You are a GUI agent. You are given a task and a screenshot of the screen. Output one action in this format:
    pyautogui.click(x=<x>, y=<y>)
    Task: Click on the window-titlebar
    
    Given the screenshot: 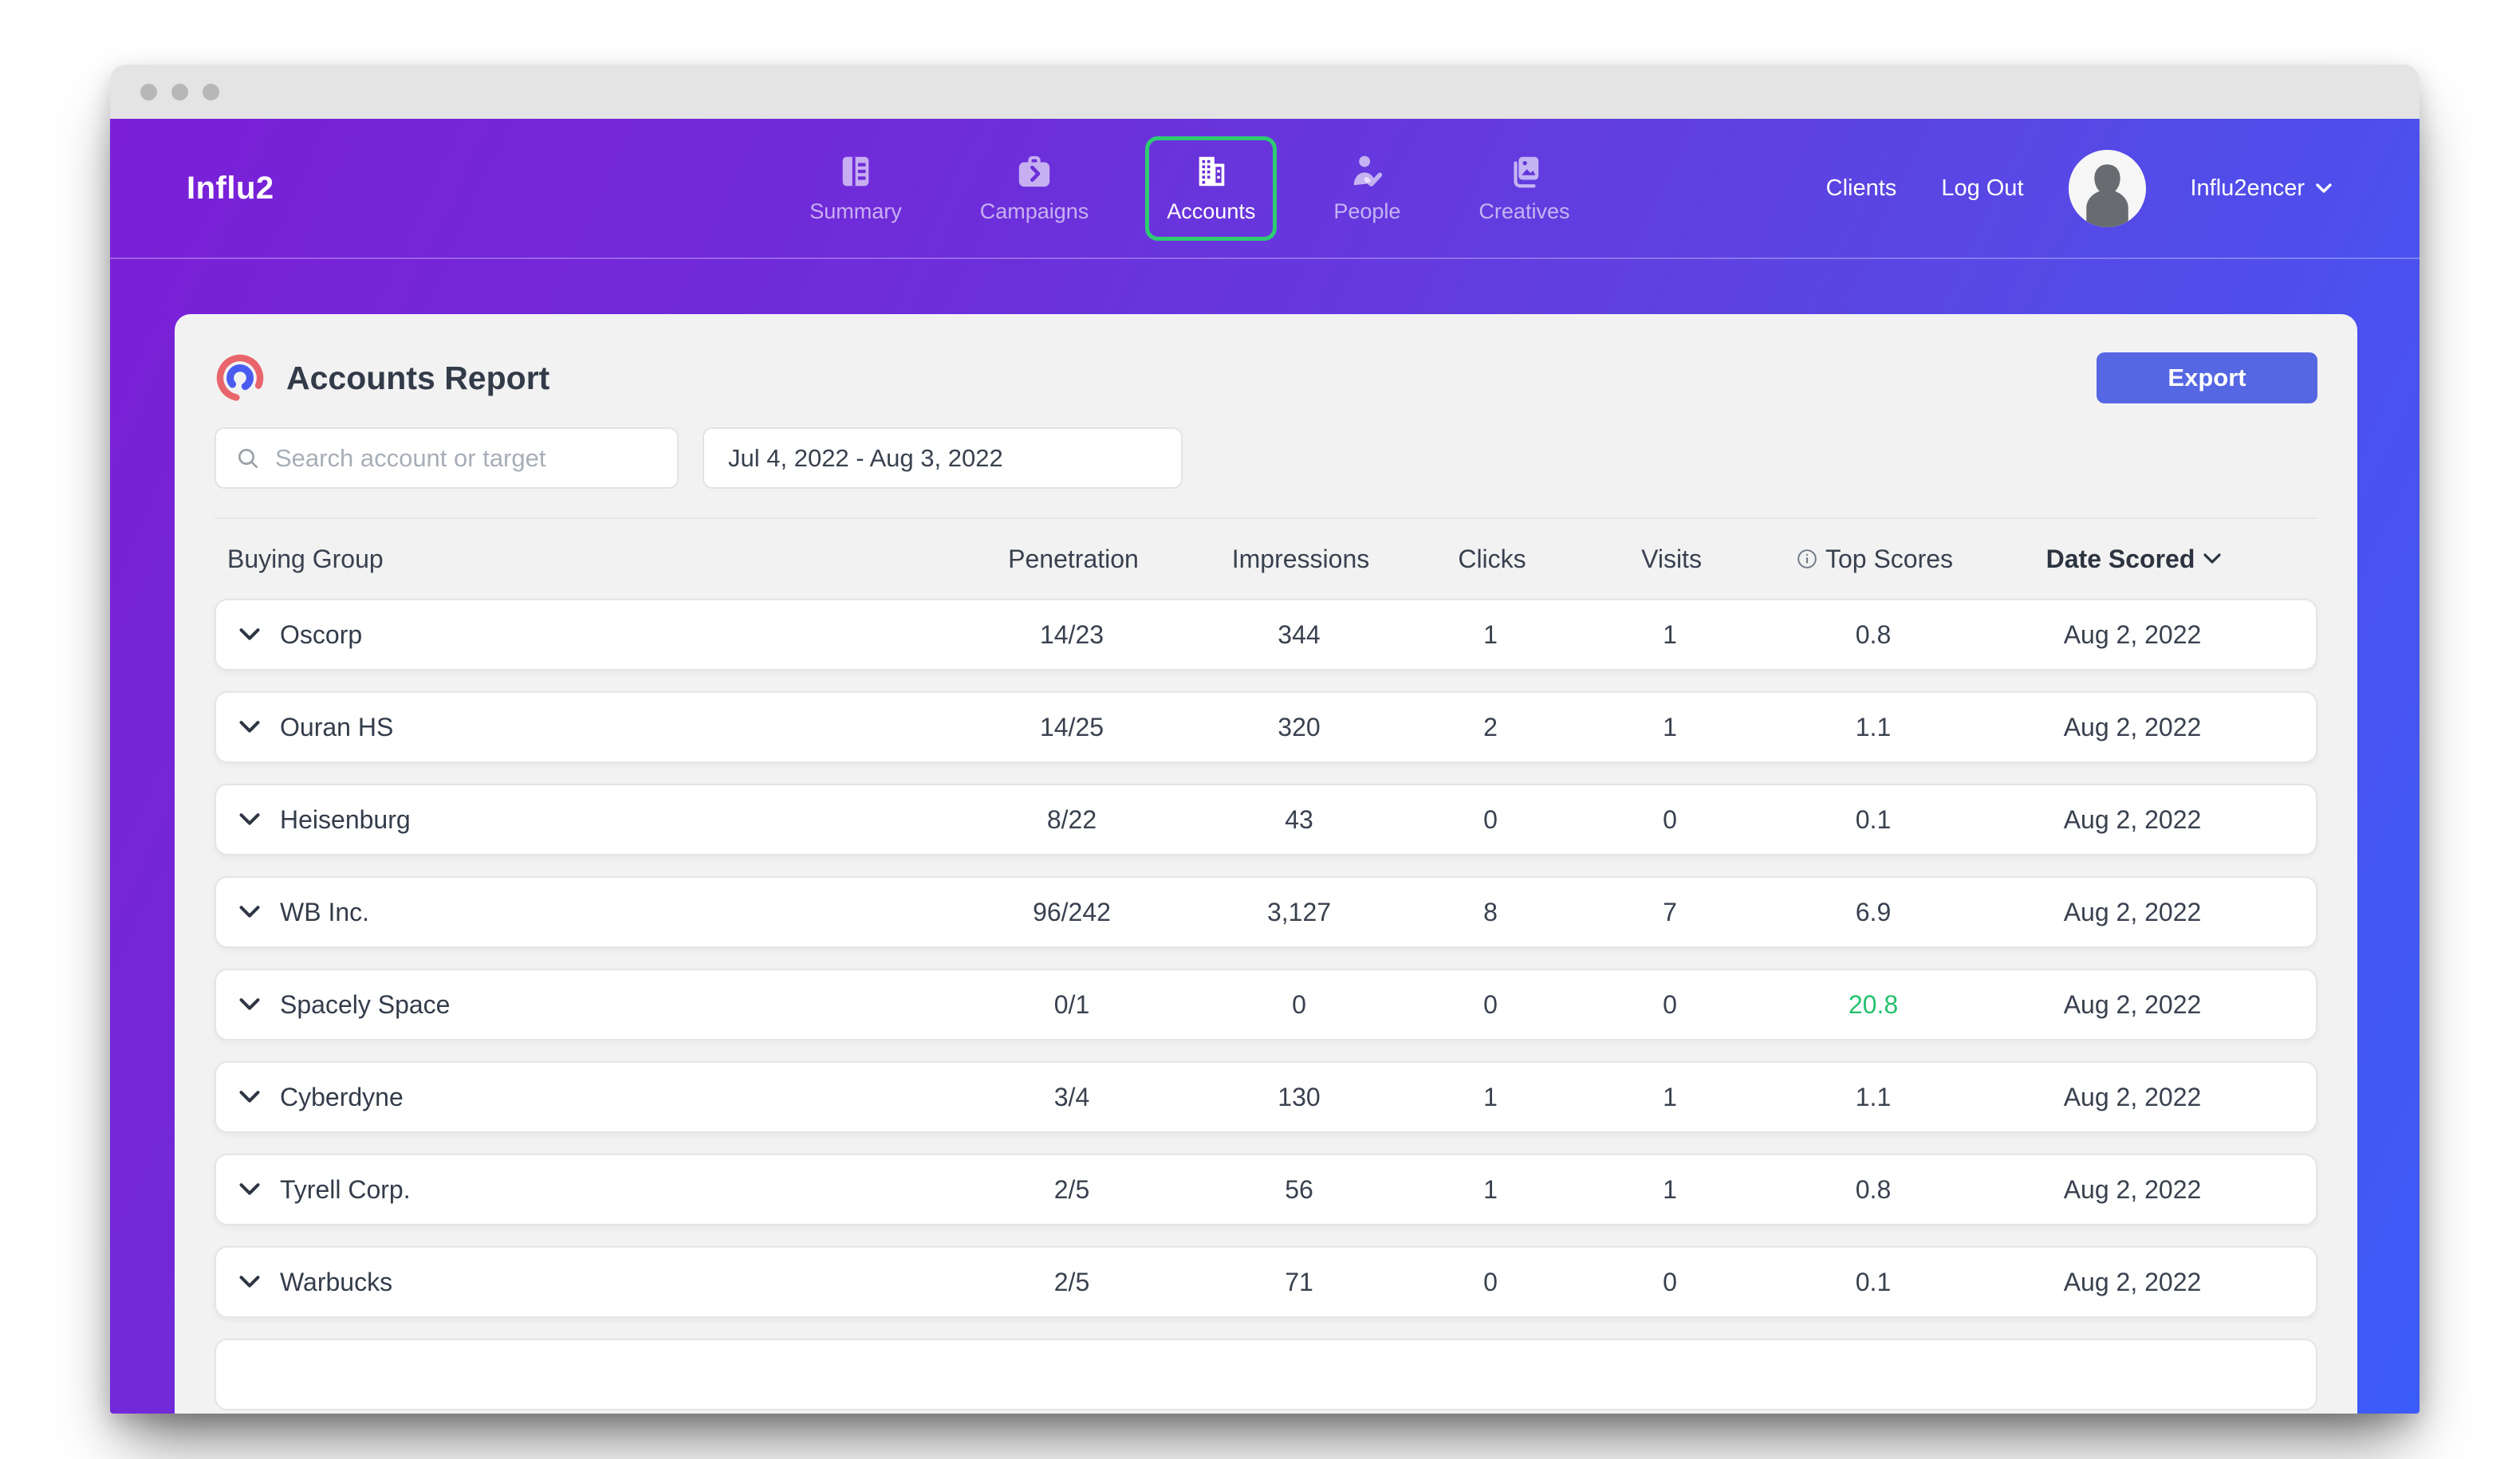 What is the action you would take?
    pyautogui.click(x=1265, y=92)
    